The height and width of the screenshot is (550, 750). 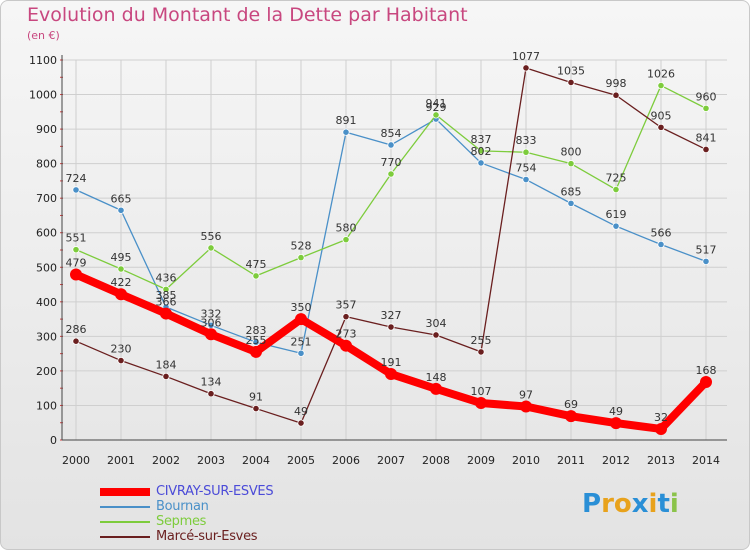 I want to click on y-tick-label: 400, so click(x=46, y=302).